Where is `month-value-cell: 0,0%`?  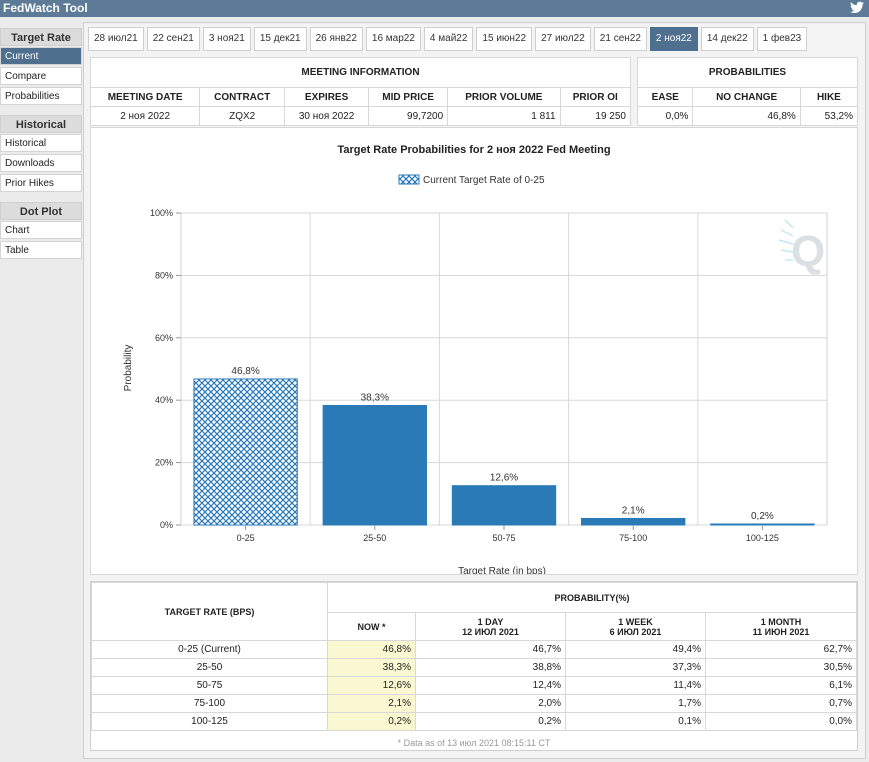 month-value-cell: 0,0% is located at coordinates (781, 721).